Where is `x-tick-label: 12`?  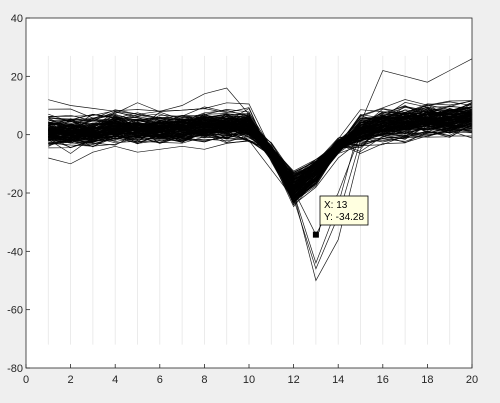 x-tick-label: 12 is located at coordinates (293, 380).